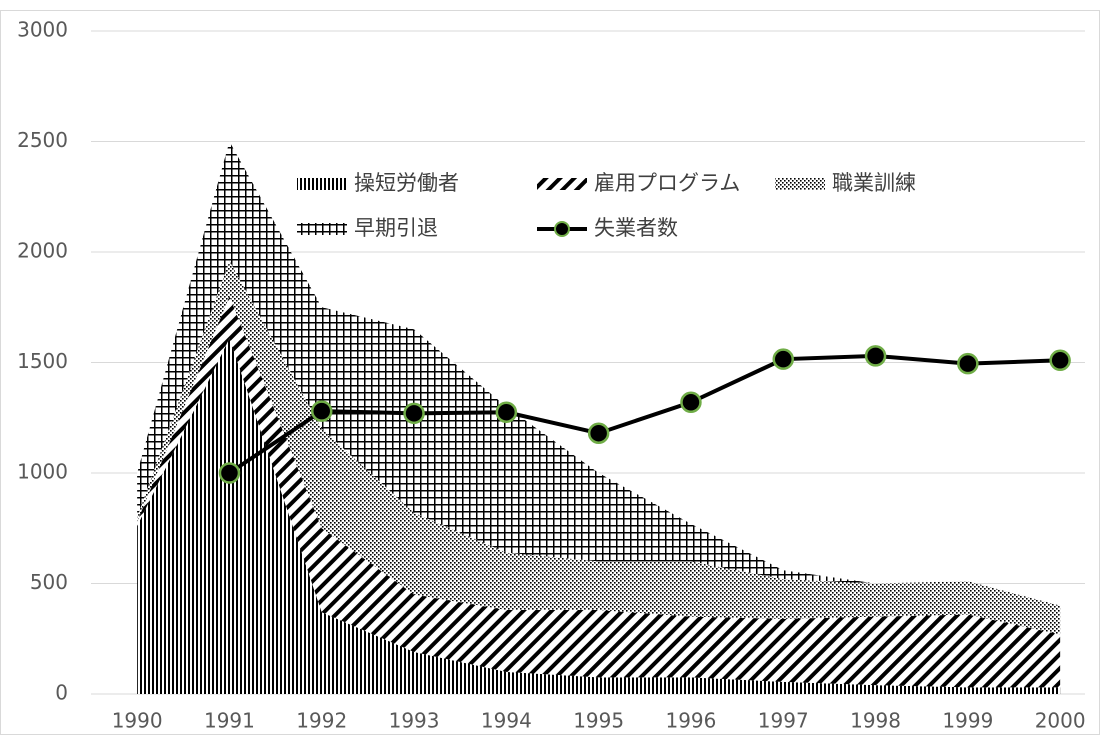 The width and height of the screenshot is (1100, 736). I want to click on y-tick-label: 3000, so click(42, 30).